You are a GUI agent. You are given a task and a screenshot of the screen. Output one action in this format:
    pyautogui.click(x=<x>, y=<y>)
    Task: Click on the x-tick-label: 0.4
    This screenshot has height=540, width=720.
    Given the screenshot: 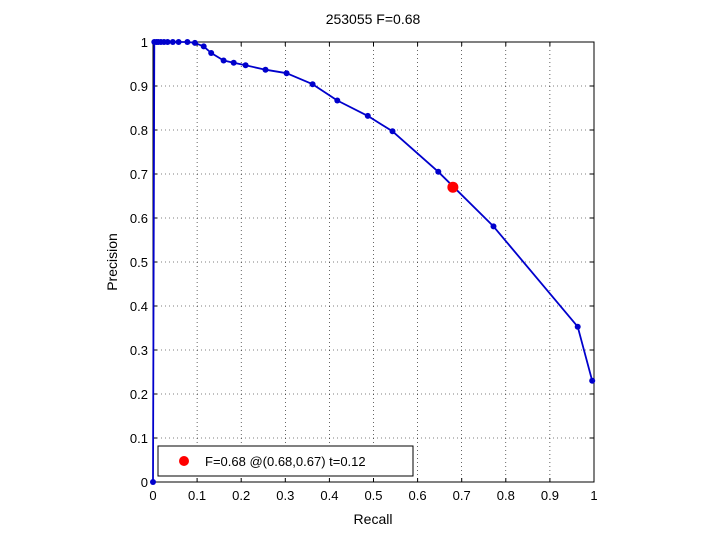 What is the action you would take?
    pyautogui.click(x=329, y=495)
    